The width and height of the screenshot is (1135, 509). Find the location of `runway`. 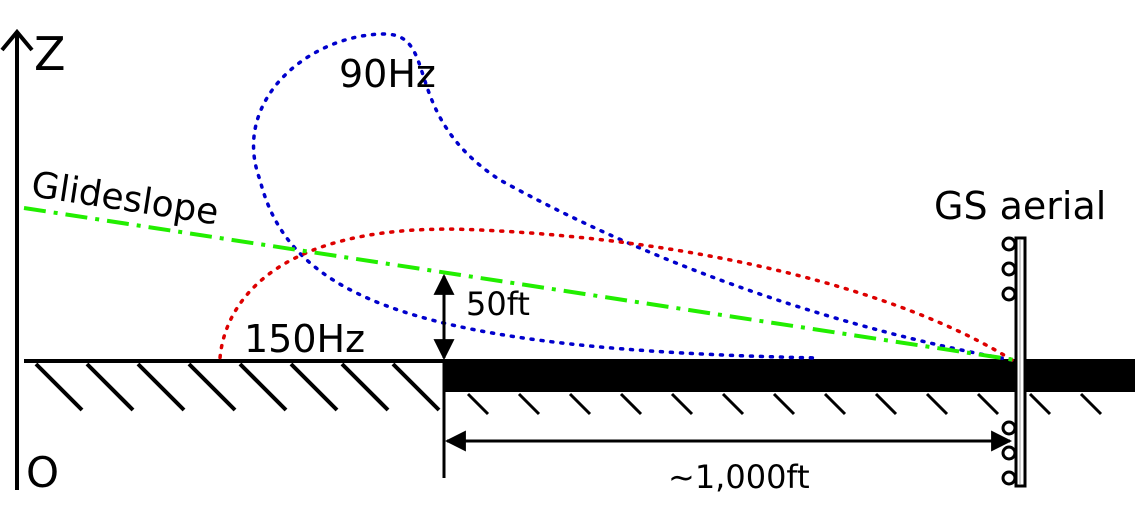

runway is located at coordinates (789, 376).